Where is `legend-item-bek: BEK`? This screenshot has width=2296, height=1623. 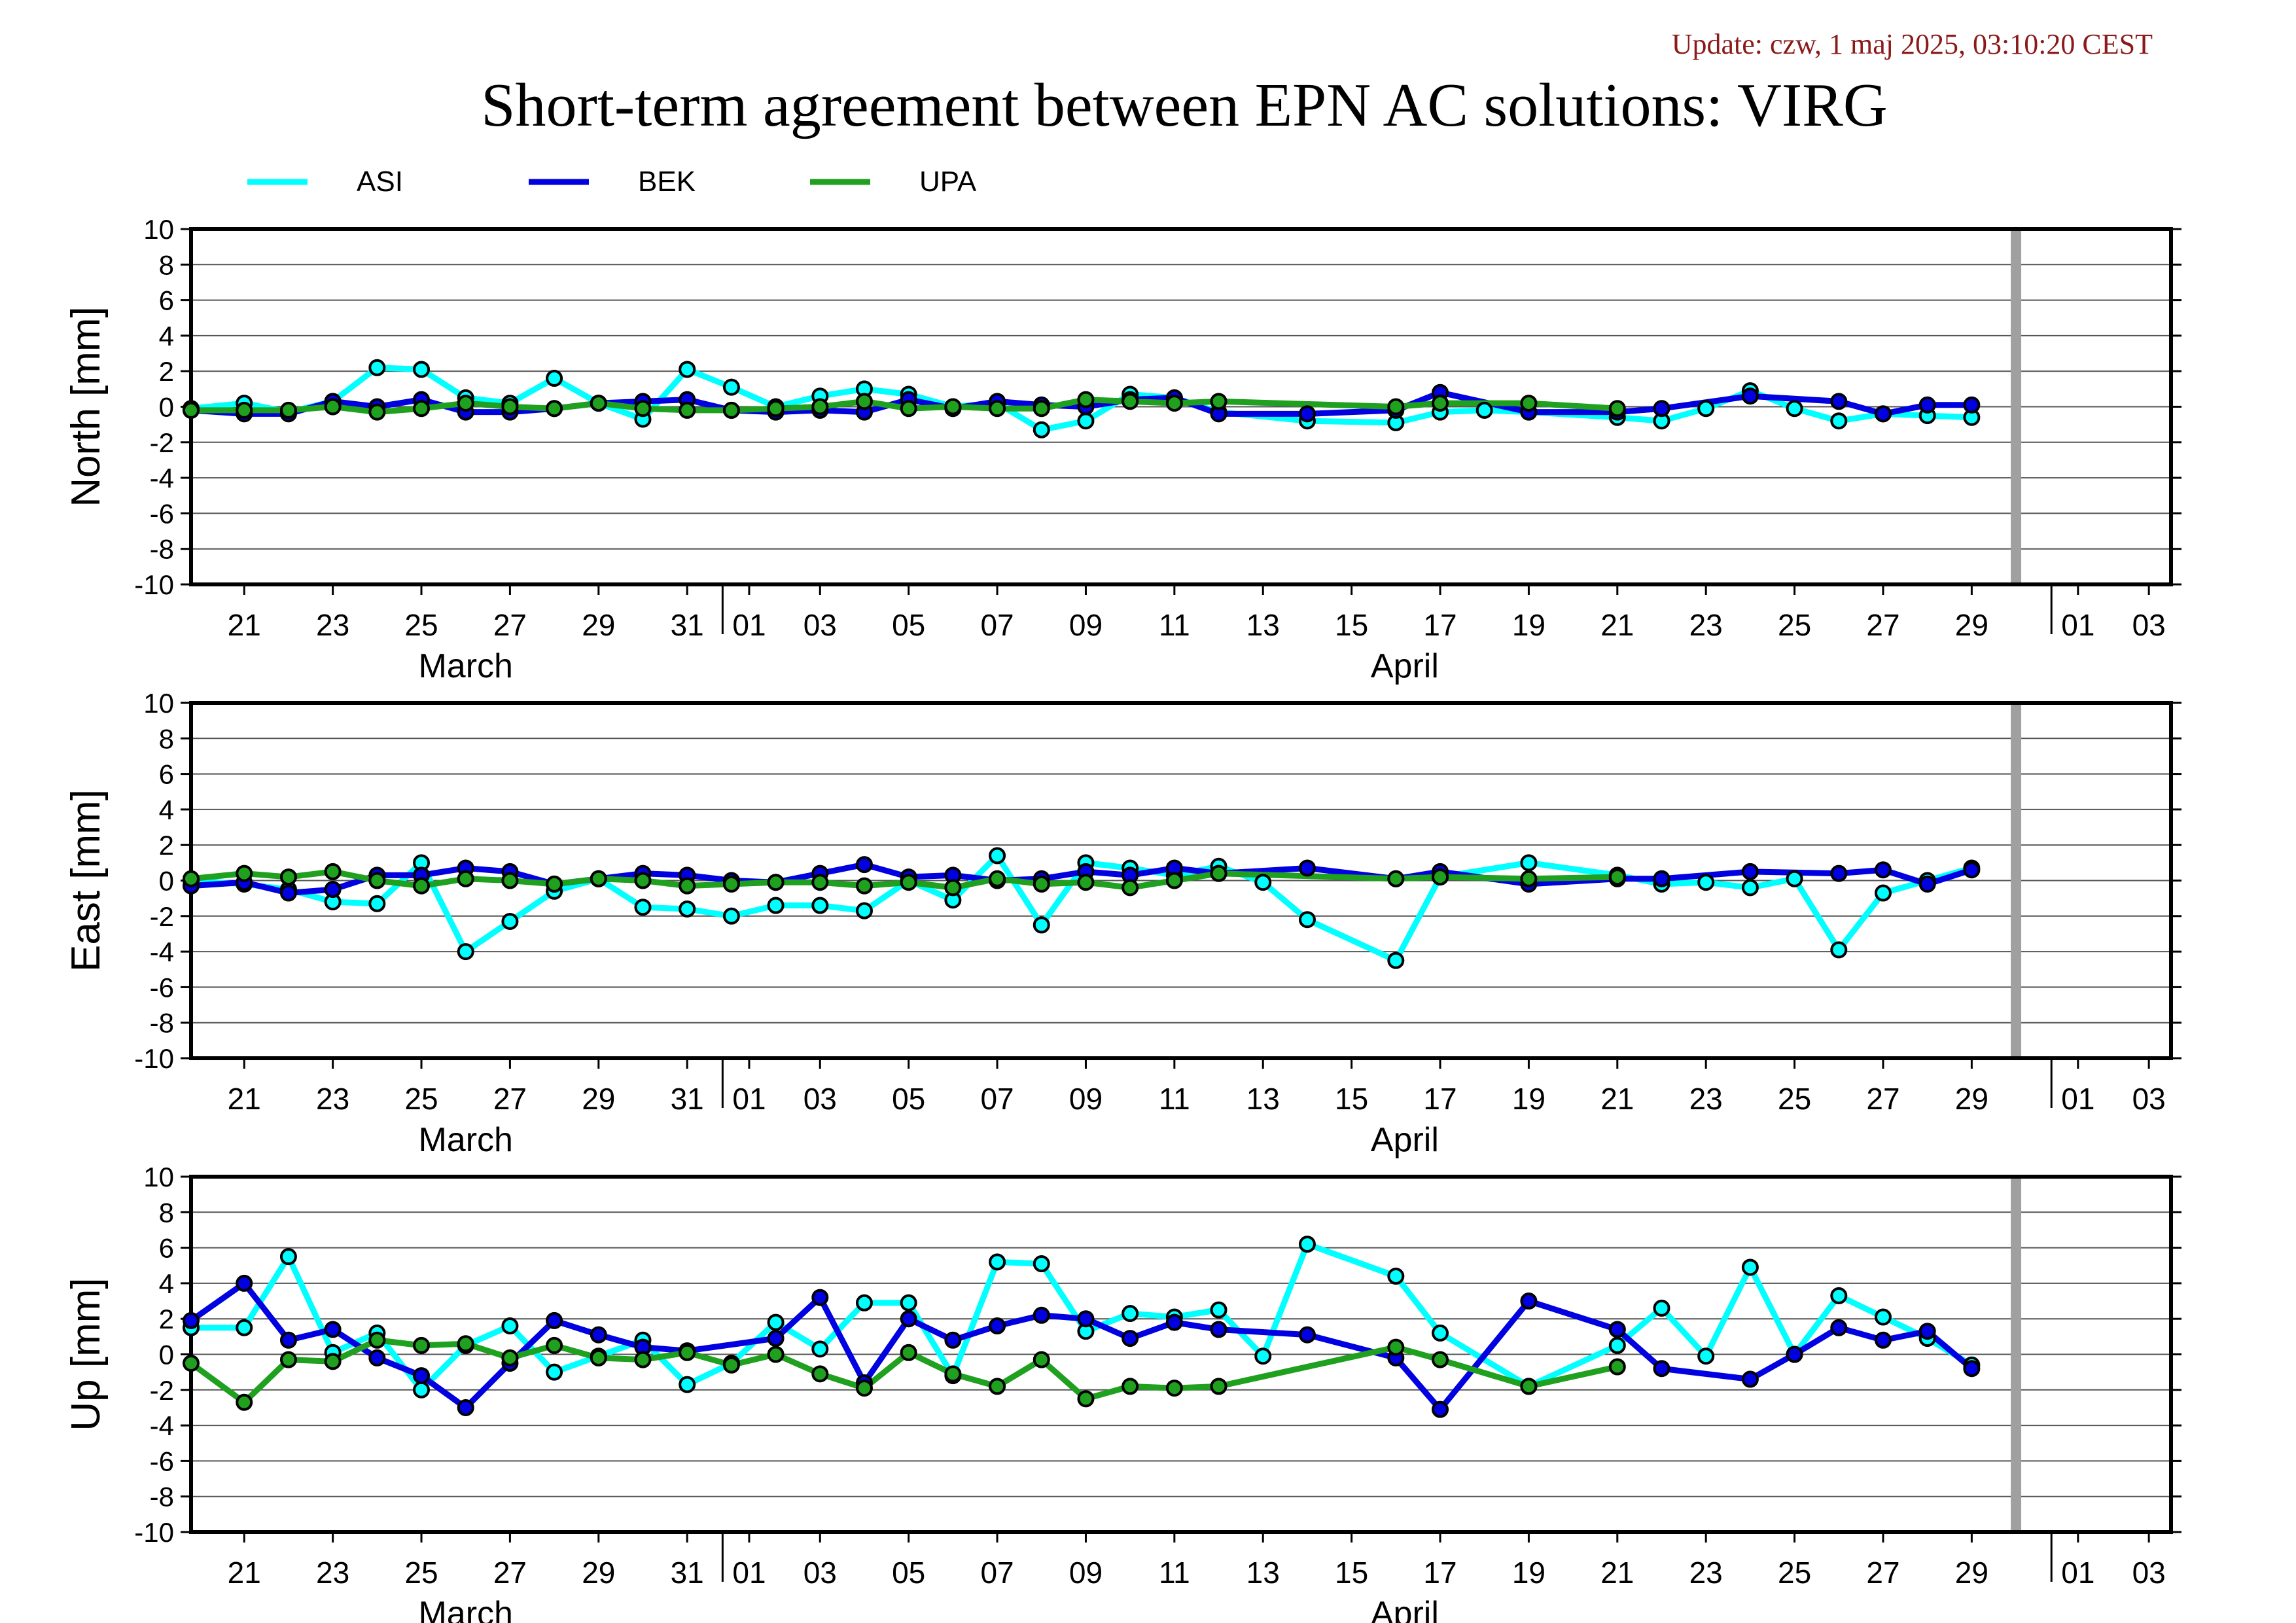 legend-item-bek: BEK is located at coordinates (613, 182).